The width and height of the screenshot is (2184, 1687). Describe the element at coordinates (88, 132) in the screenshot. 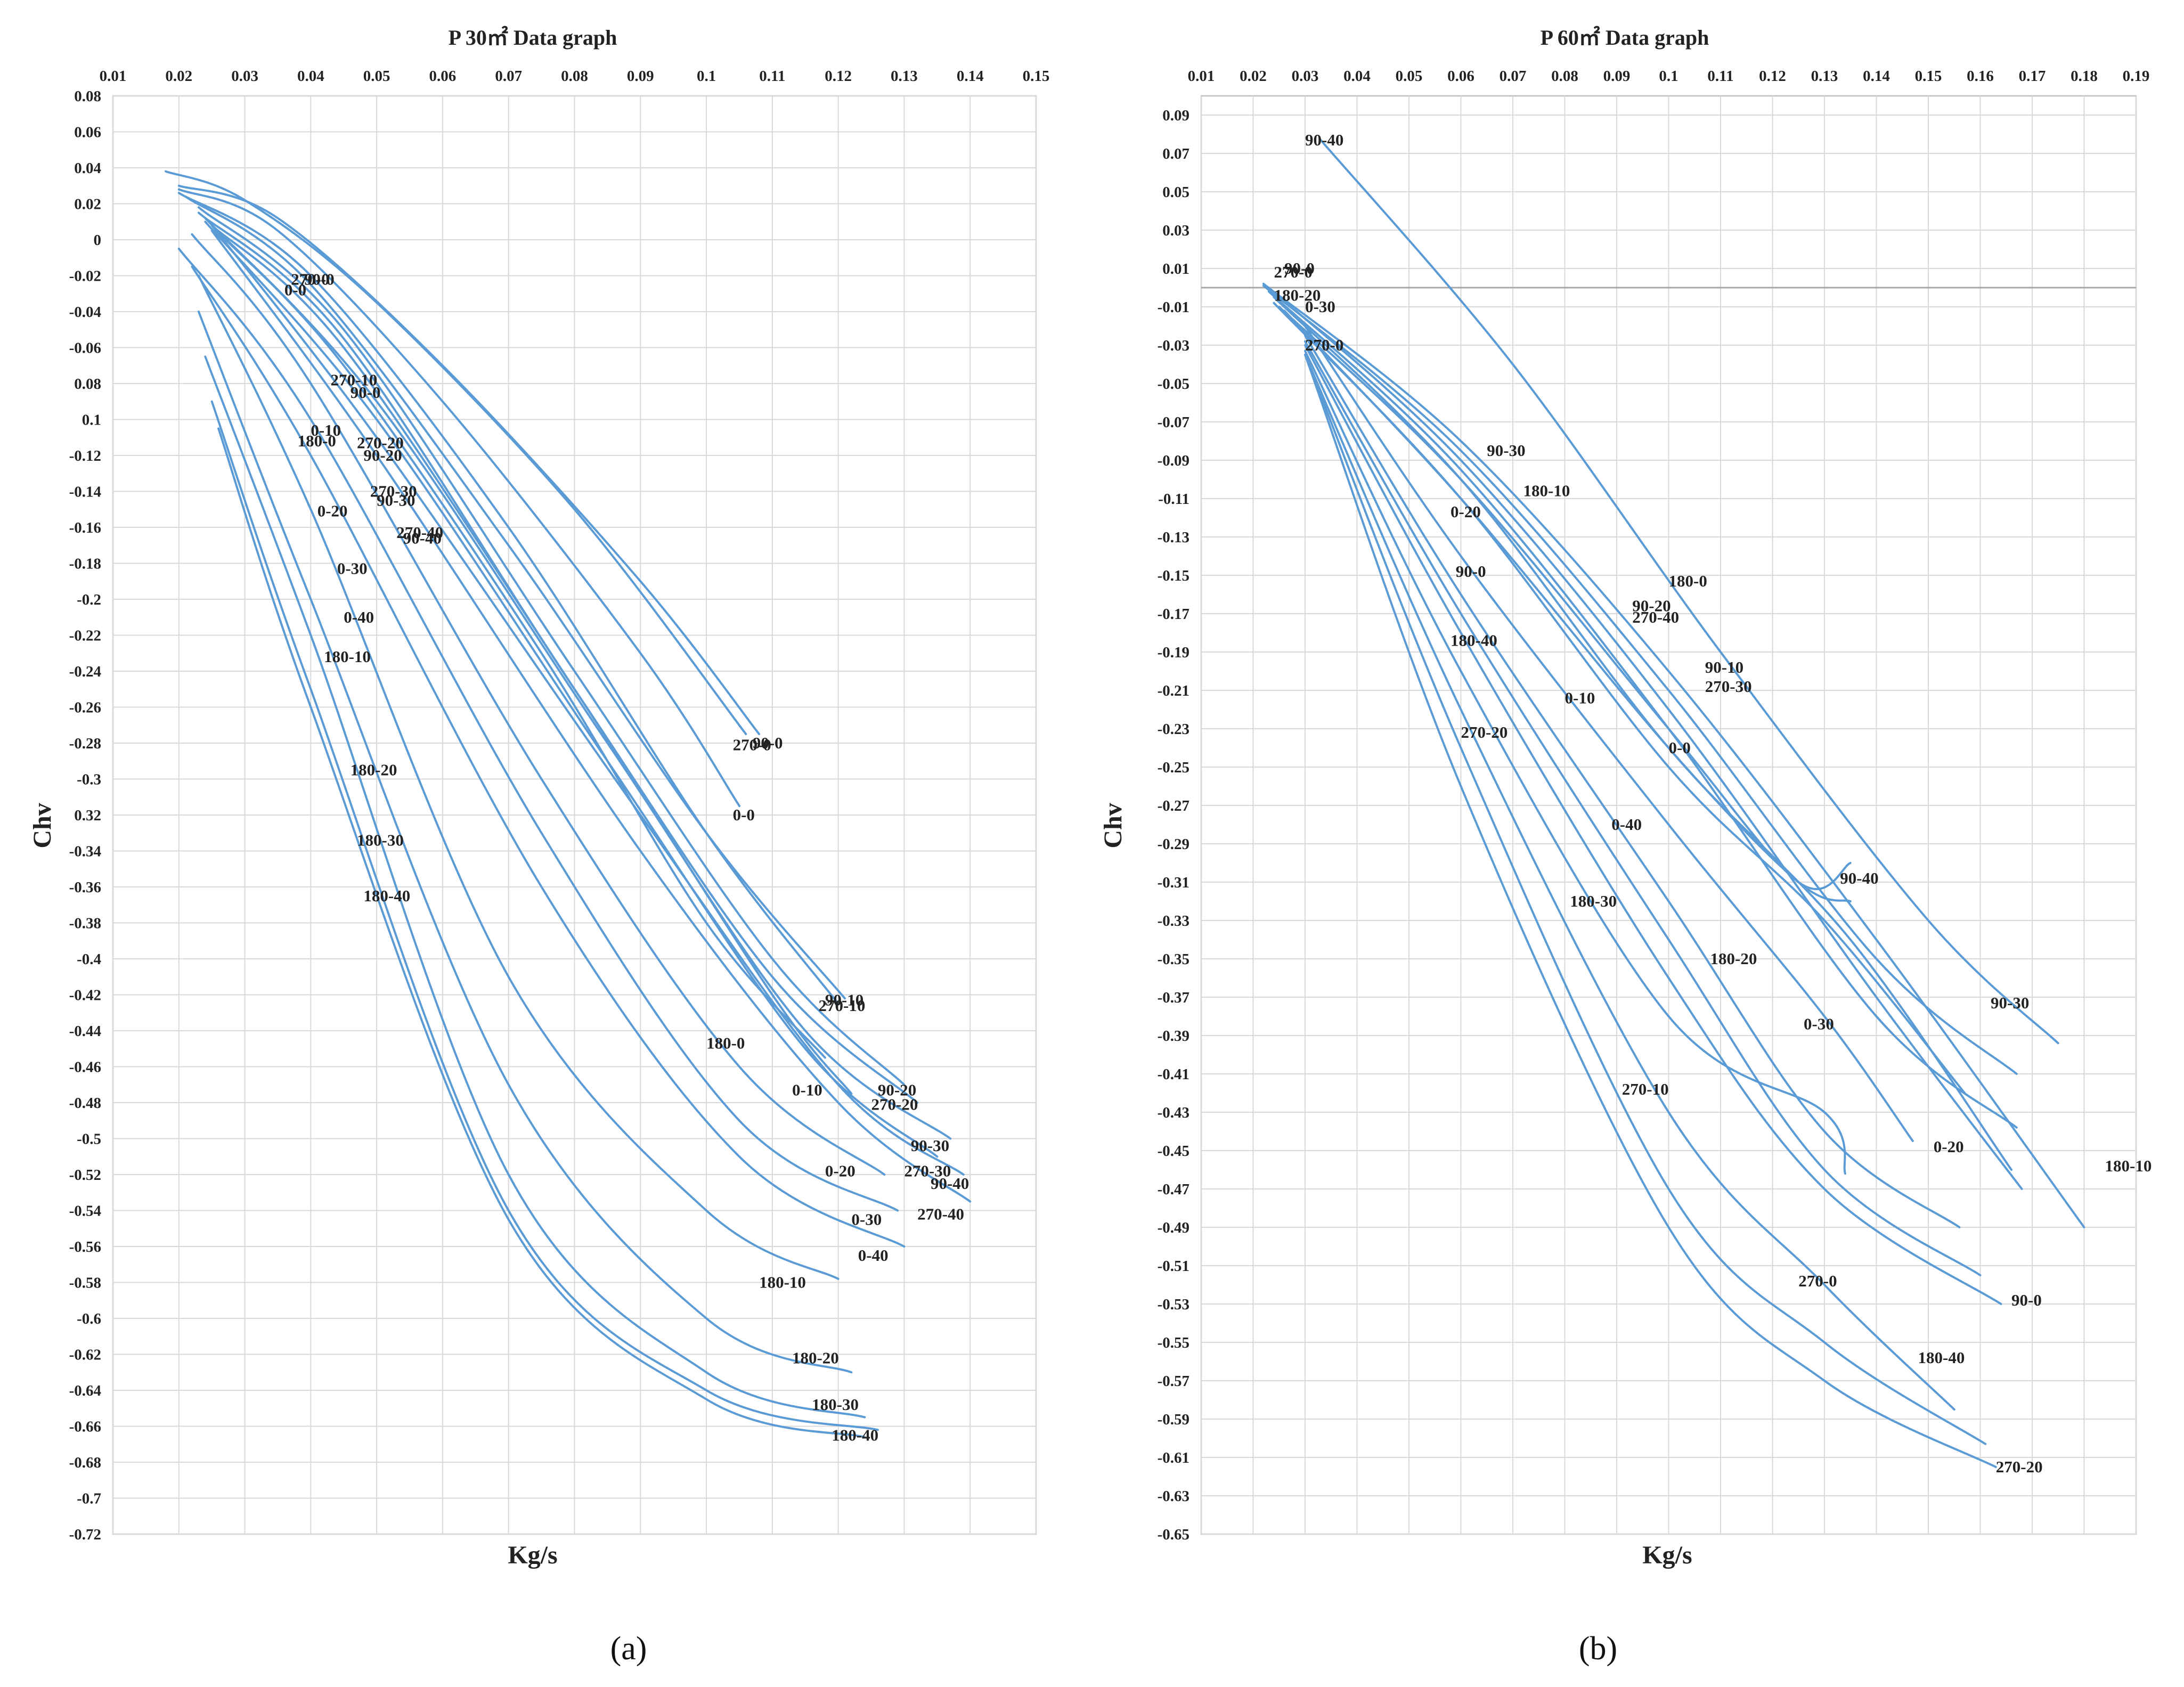

I see `chart-a-y-tick-label: 0.06` at that location.